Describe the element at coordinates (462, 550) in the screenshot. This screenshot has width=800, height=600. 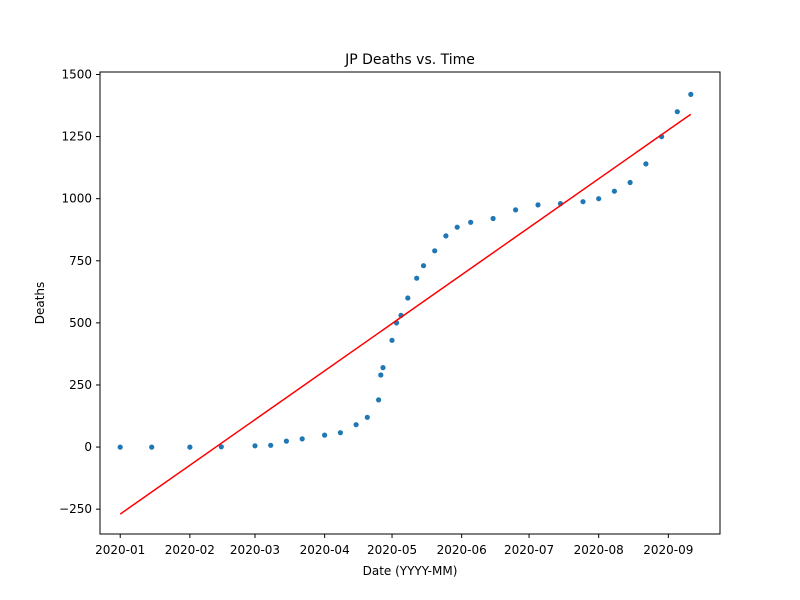
I see `x-tick-label: 2020-06` at that location.